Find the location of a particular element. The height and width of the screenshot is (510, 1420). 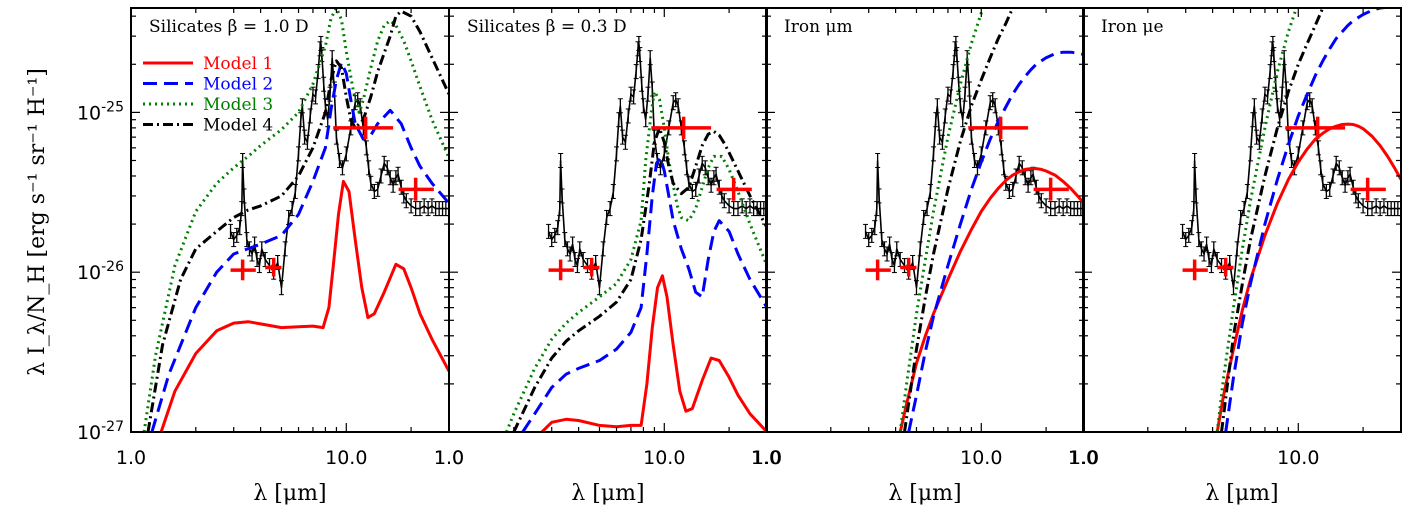

y-tick-label: 10-26 is located at coordinates (100, 271).